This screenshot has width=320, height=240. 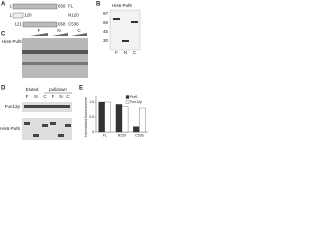 What do you see at coordinates (73, 15) in the screenshot?
I see `construct-name: N120` at bounding box center [73, 15].